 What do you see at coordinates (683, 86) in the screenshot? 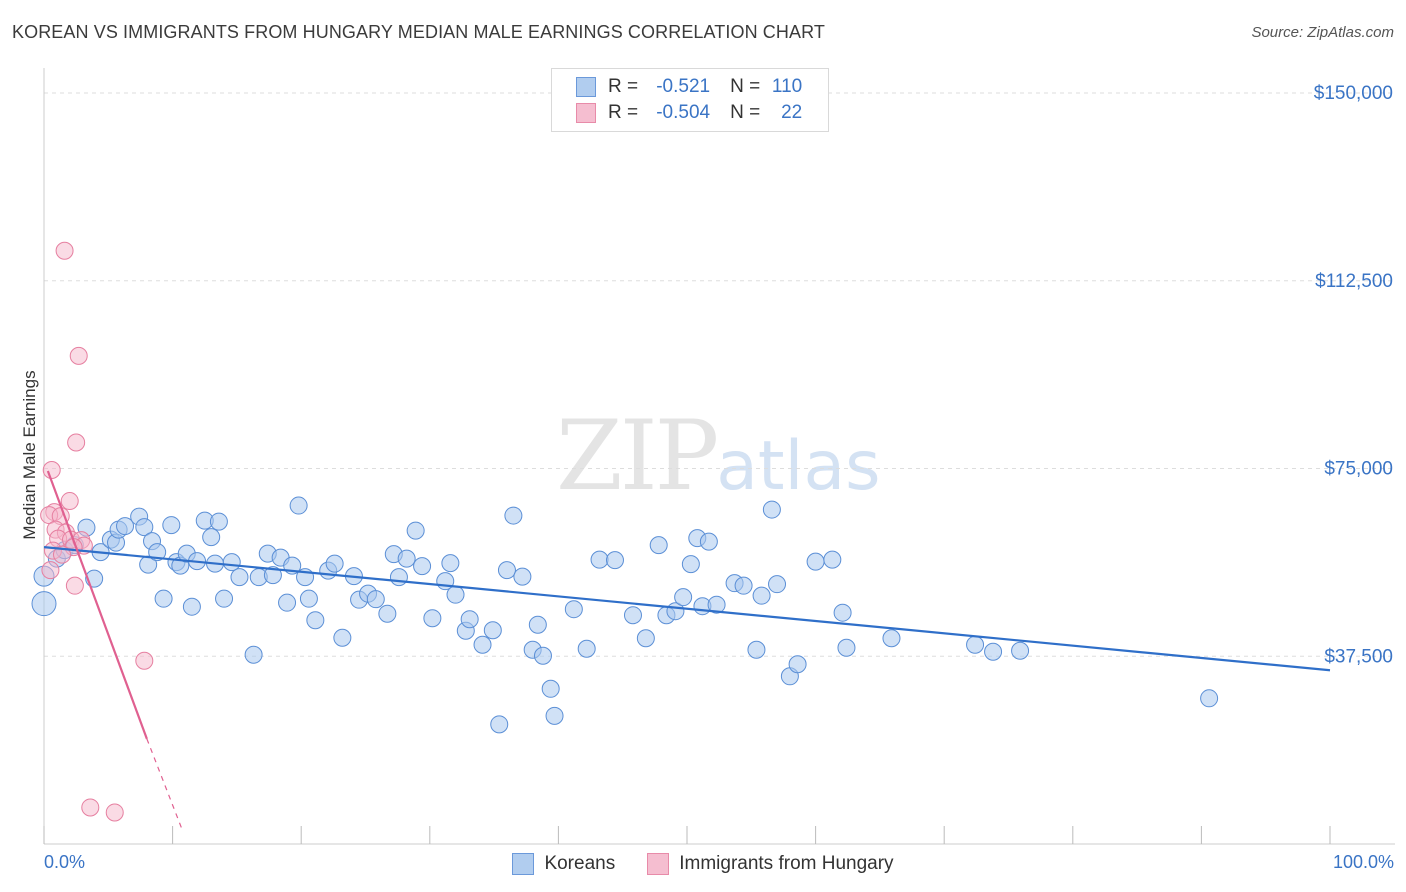
I see `legend-r-value: -0.521` at bounding box center [683, 86].